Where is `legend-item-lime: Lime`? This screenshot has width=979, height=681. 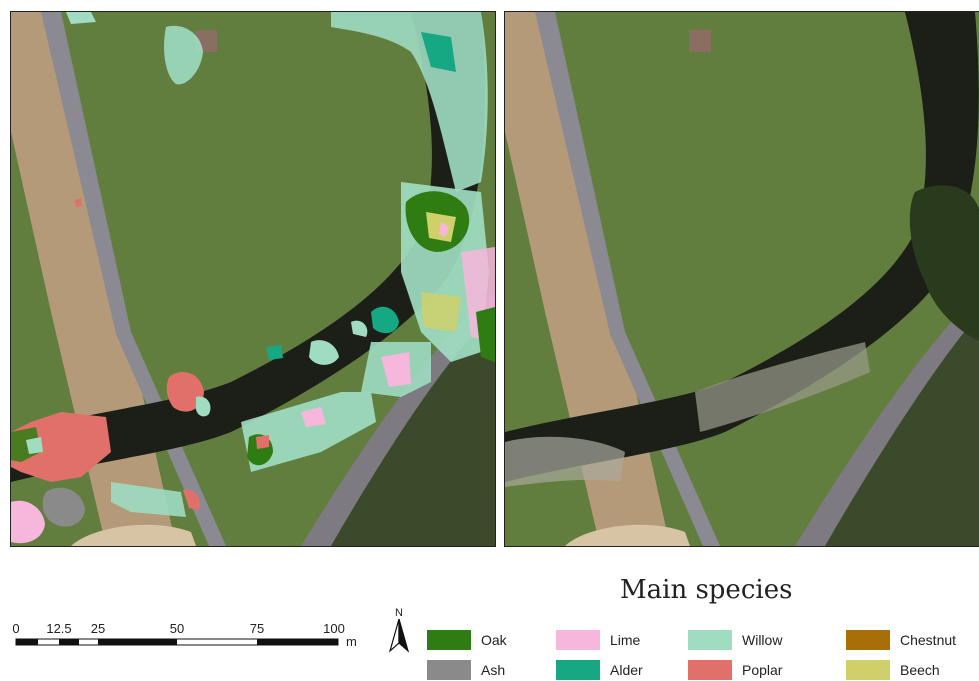 legend-item-lime: Lime is located at coordinates (598, 640).